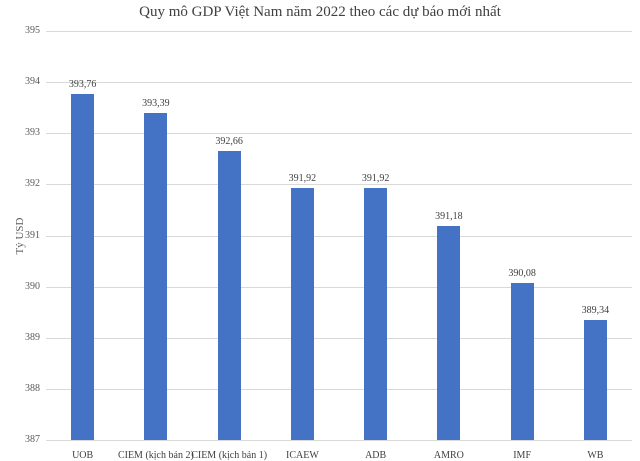 The height and width of the screenshot is (461, 640). What do you see at coordinates (32, 235) in the screenshot?
I see `y-tick-label: 391` at bounding box center [32, 235].